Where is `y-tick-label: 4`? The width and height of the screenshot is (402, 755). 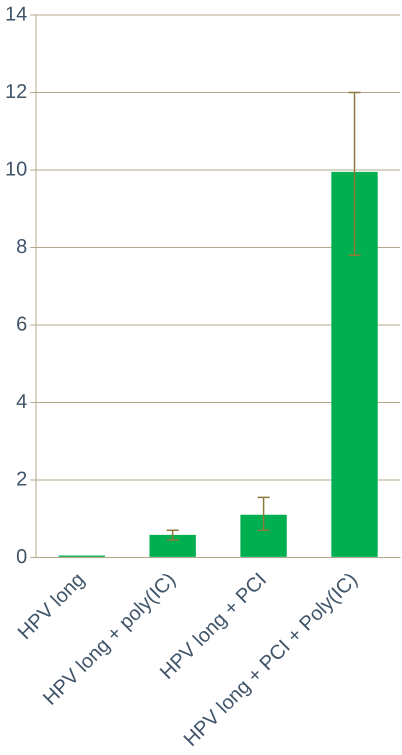
y-tick-label: 4 is located at coordinates (22, 401).